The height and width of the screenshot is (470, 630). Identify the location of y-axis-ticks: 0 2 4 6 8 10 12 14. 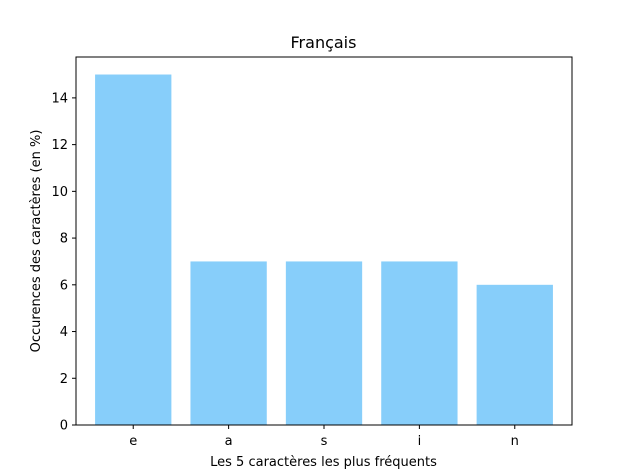
(63, 262).